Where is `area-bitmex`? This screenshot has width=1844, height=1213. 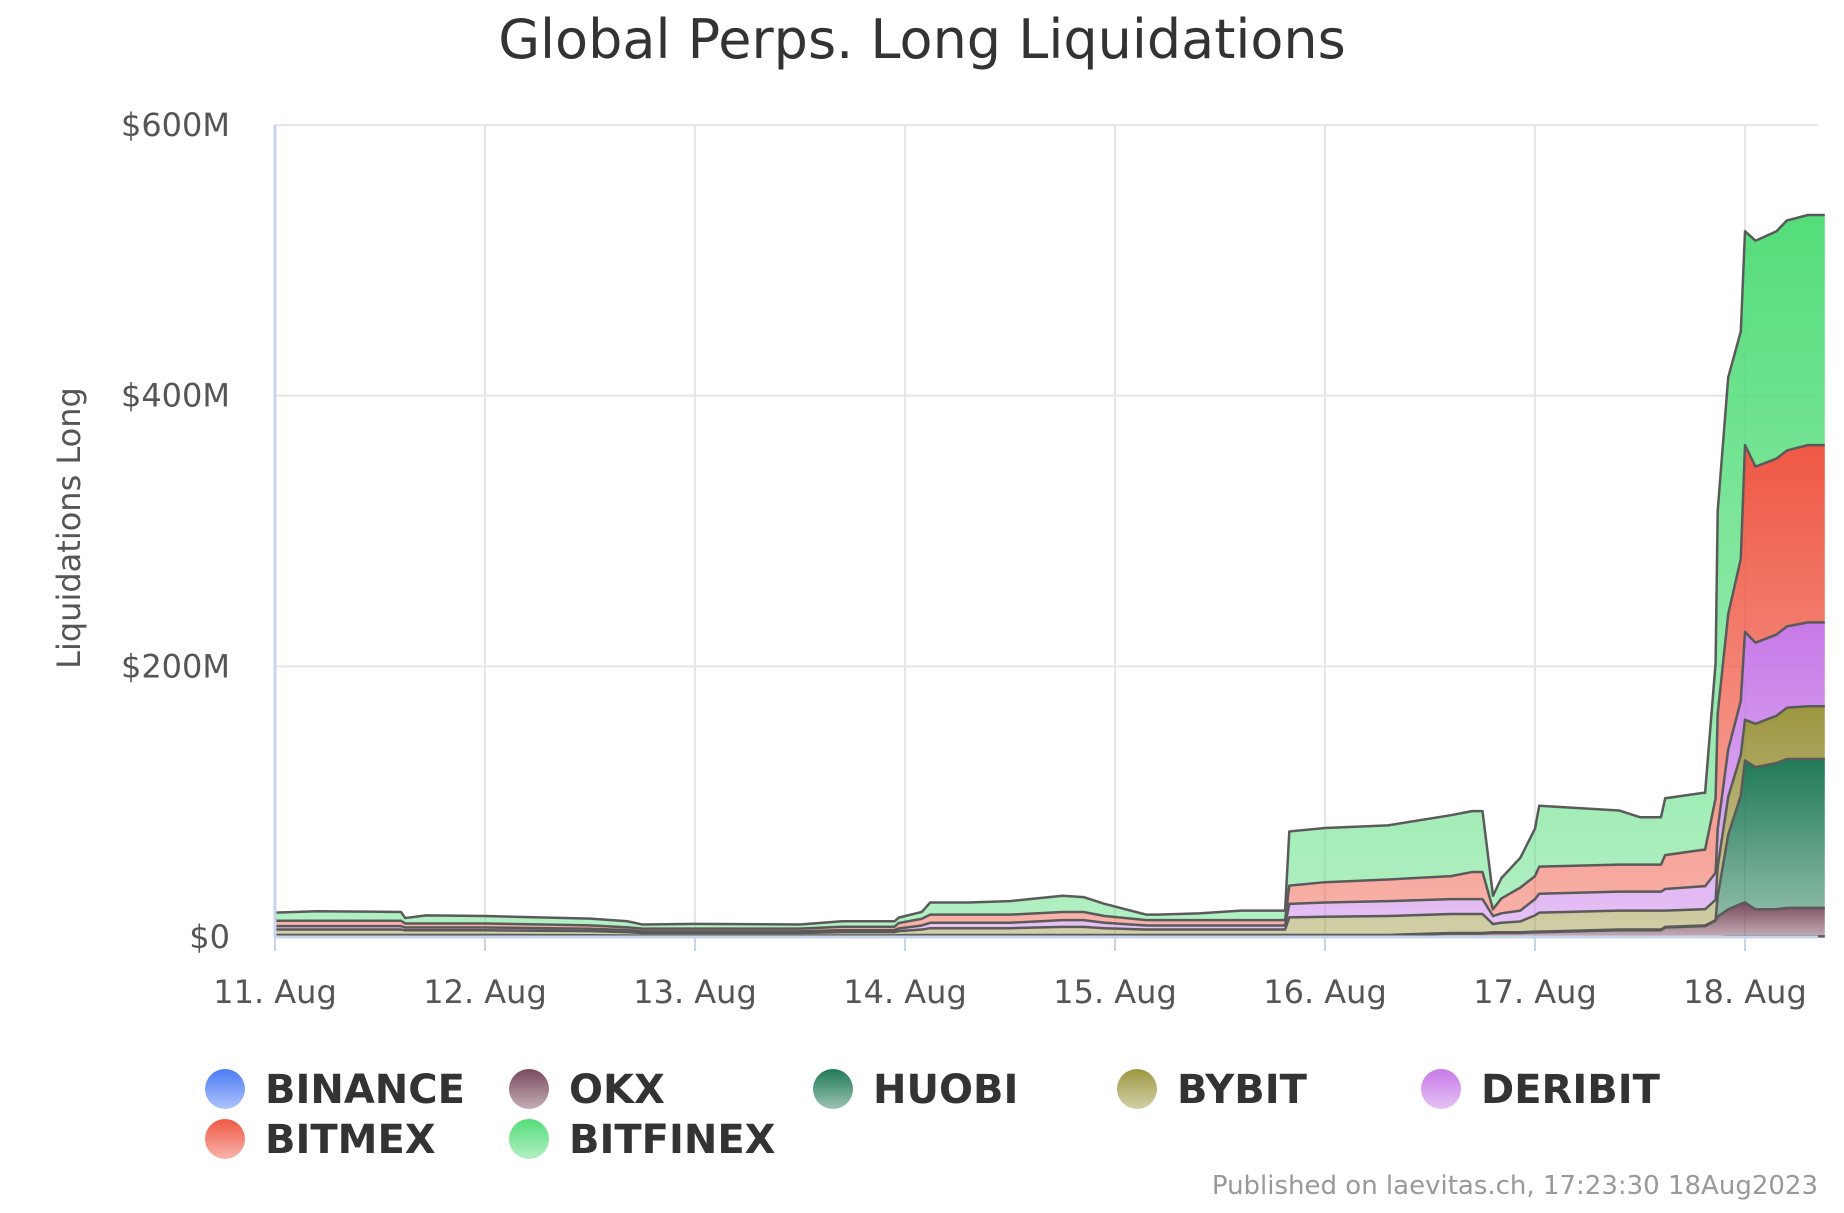
area-bitmex is located at coordinates (1050, 919).